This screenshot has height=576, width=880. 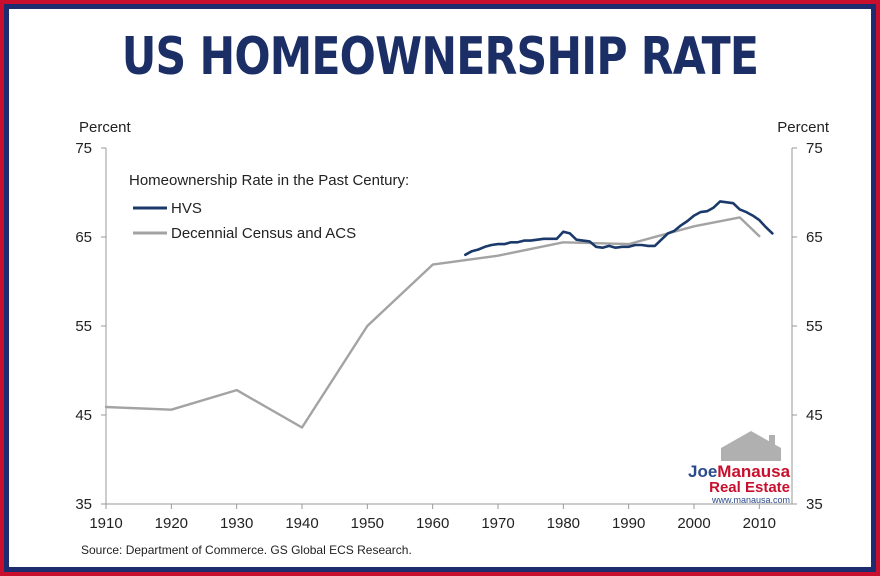 What do you see at coordinates (105, 127) in the screenshot?
I see `left-unit-label: Percent` at bounding box center [105, 127].